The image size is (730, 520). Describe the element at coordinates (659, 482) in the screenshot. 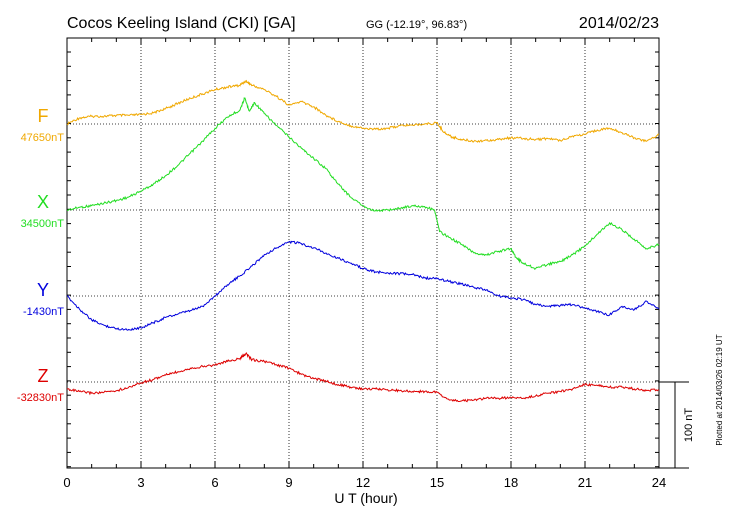

I see `x-tick-label: 24` at that location.